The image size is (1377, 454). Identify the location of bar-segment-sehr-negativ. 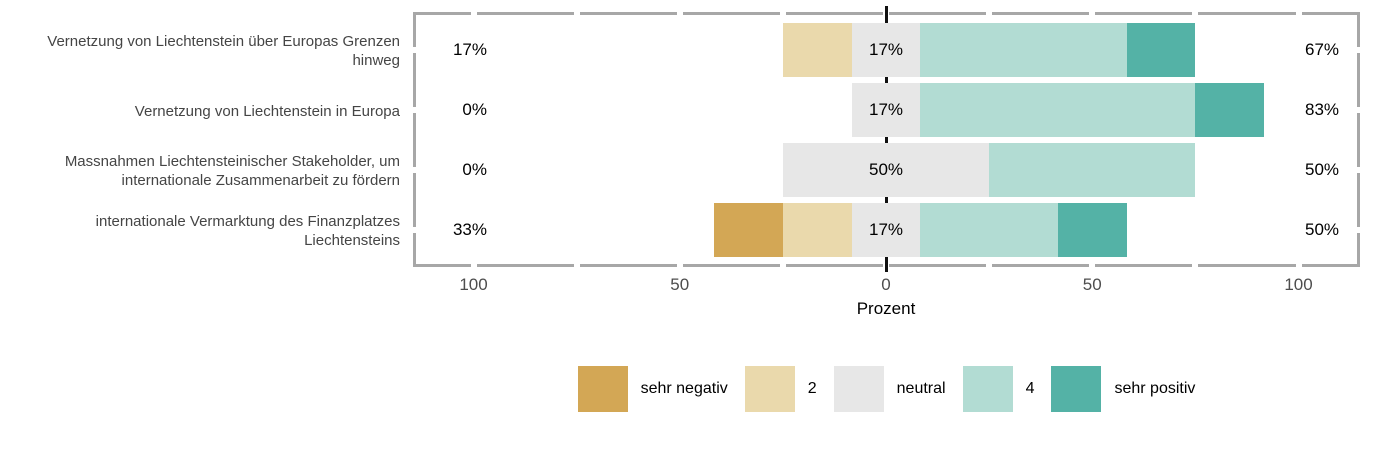
(748, 230).